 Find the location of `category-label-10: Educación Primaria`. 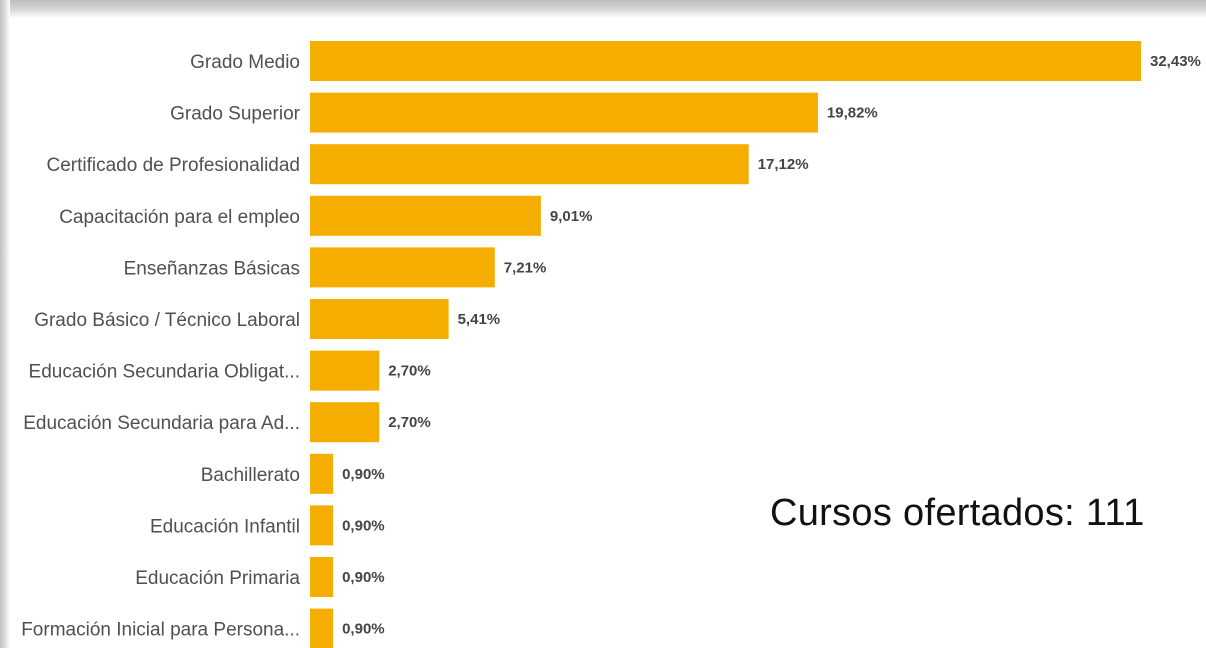

category-label-10: Educación Primaria is located at coordinates (217, 578).